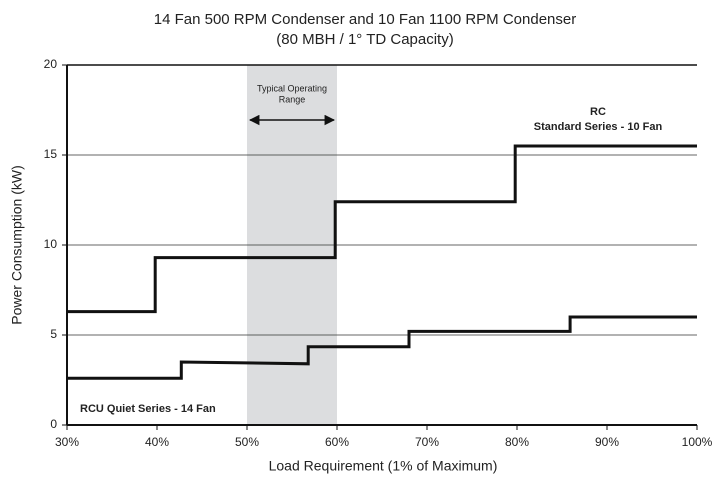 Image resolution: width=718 pixels, height=481 pixels. Describe the element at coordinates (67, 442) in the screenshot. I see `x-tick-label: 30%` at that location.